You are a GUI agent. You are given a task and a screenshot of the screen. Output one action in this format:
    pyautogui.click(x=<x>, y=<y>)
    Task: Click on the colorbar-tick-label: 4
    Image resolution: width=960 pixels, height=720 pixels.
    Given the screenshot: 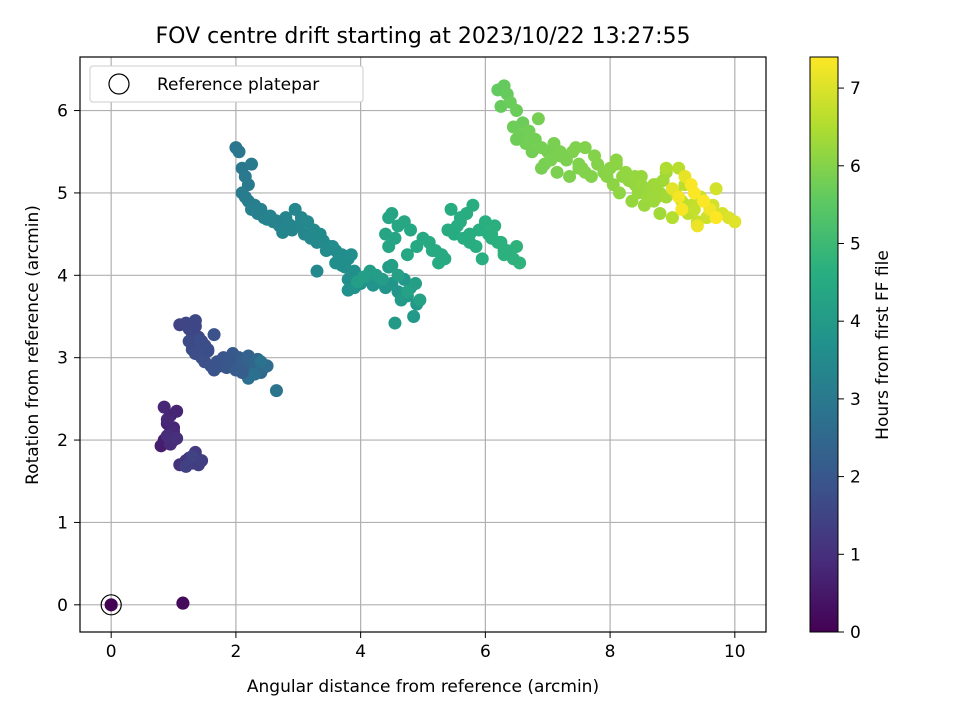 What is the action you would take?
    pyautogui.click(x=855, y=322)
    